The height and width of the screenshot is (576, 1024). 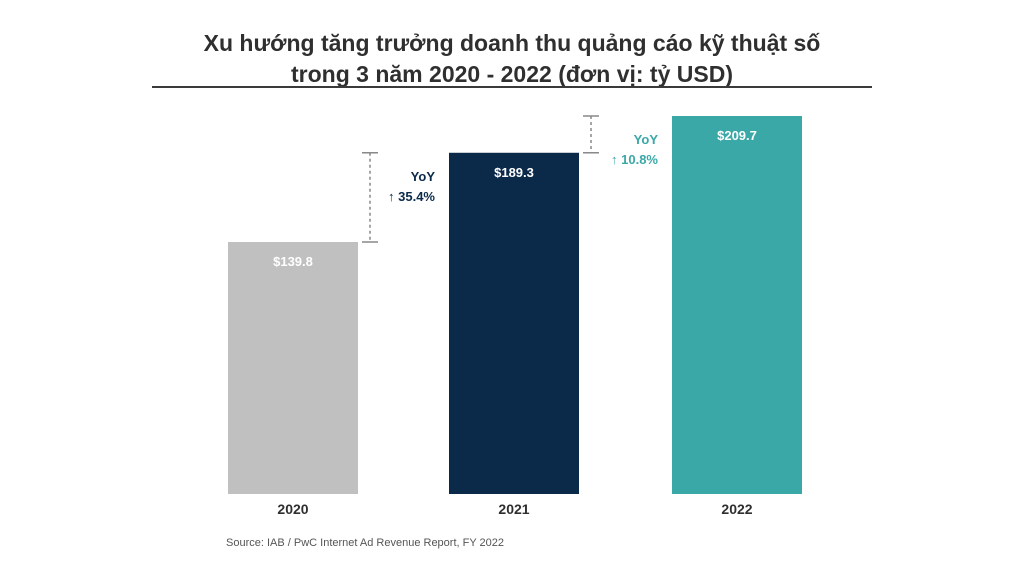 I want to click on bar-2020, so click(x=293, y=368).